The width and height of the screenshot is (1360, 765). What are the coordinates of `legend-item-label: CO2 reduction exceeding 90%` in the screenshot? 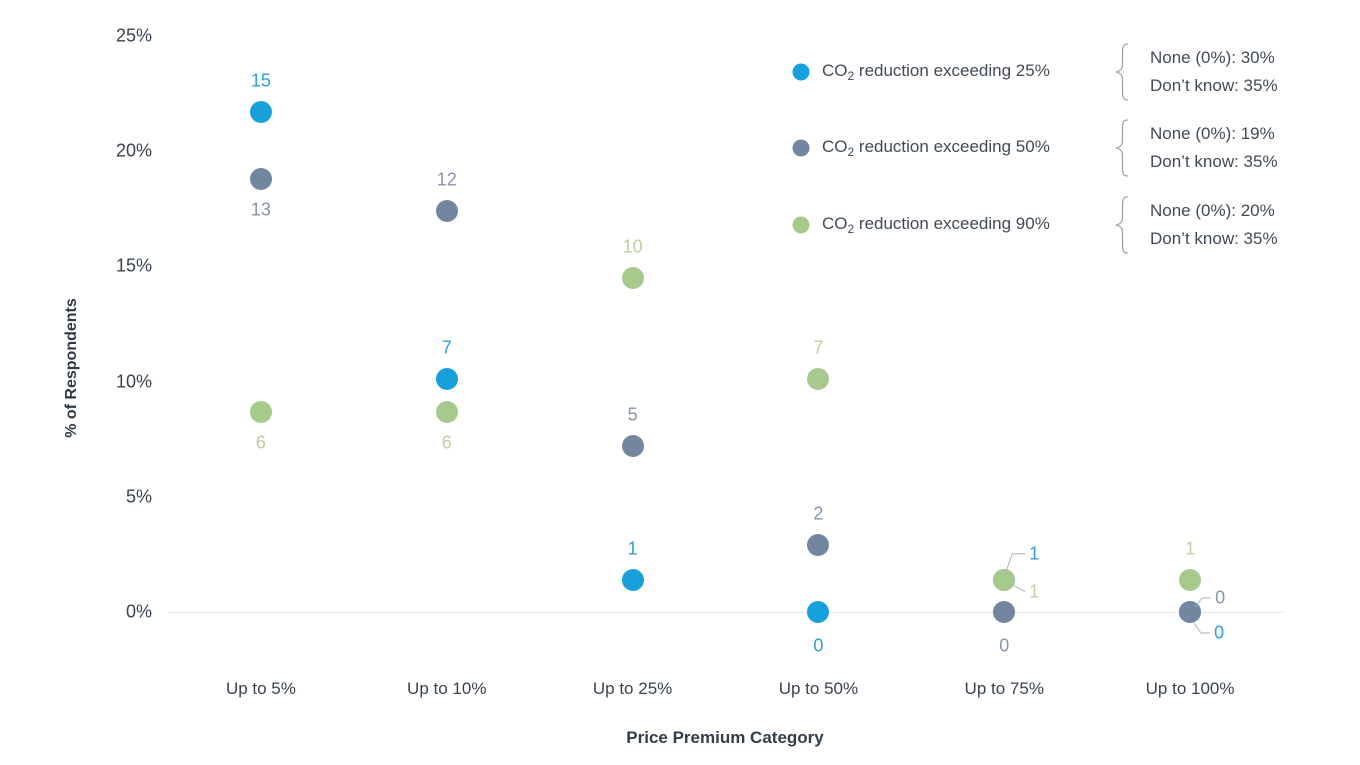 It's located at (936, 225).